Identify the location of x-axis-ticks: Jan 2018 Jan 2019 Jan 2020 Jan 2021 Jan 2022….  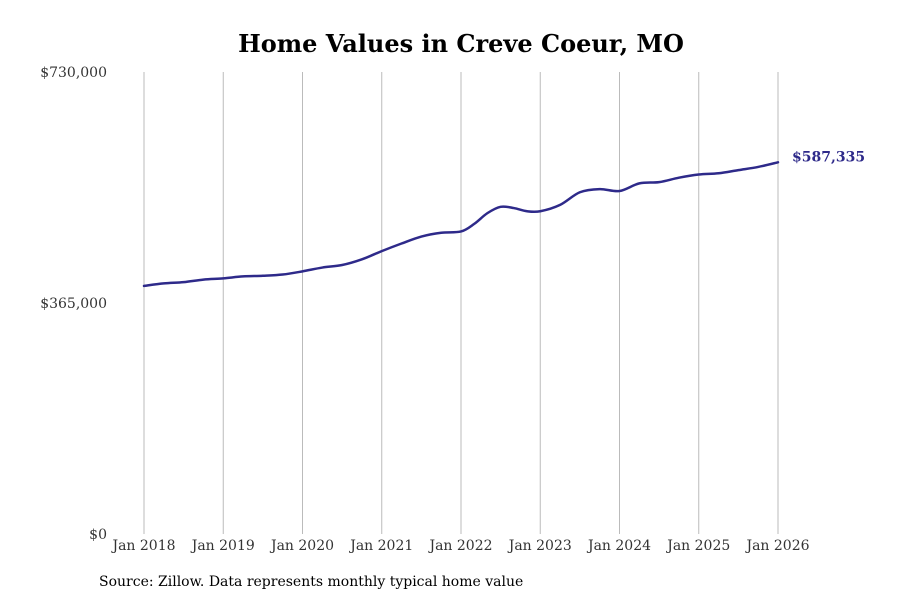
(459, 546).